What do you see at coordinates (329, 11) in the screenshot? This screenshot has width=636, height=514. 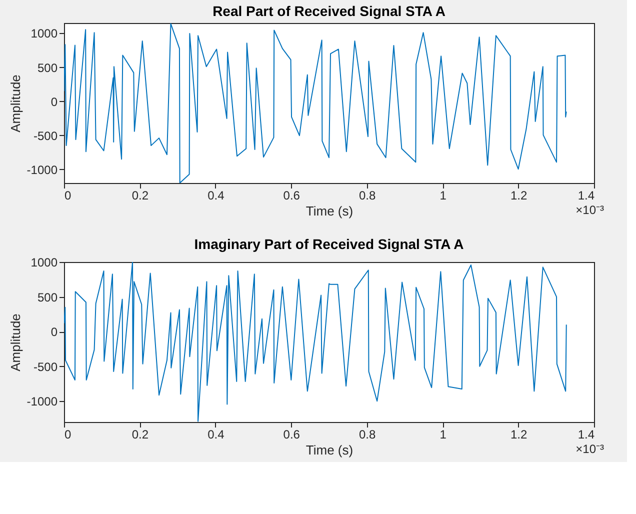 I see `chart-title: Real Part of Received Signal STA A` at bounding box center [329, 11].